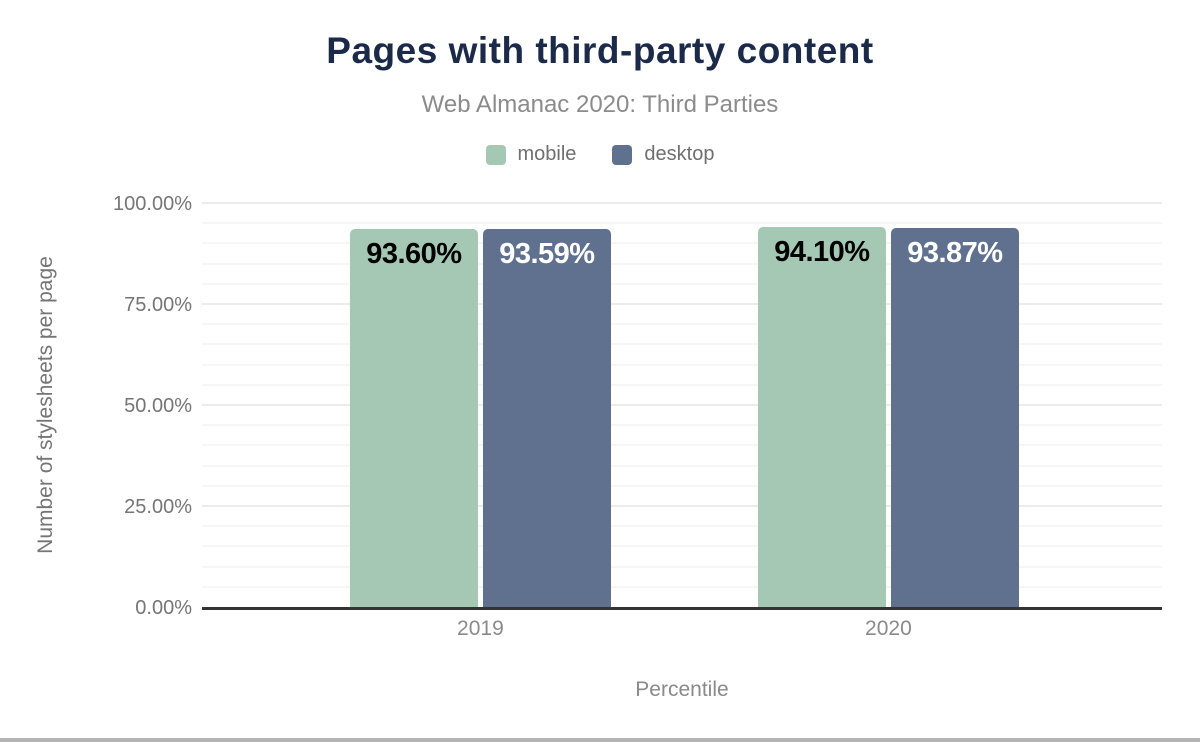  I want to click on desktop-swatch-icon, so click(622, 154).